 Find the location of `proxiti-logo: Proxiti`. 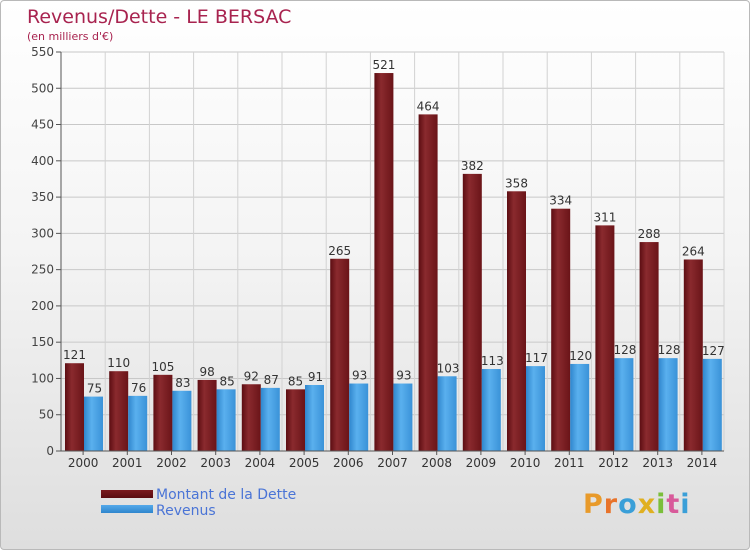

proxiti-logo: Proxiti is located at coordinates (637, 504).